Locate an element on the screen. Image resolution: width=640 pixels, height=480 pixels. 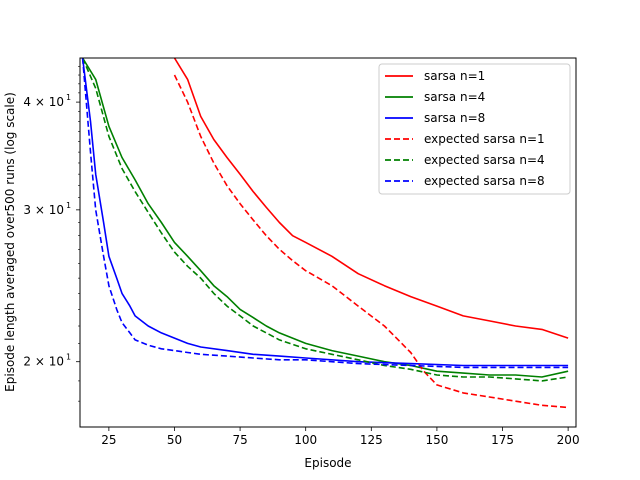
x-tick-label: 200 is located at coordinates (568, 440).